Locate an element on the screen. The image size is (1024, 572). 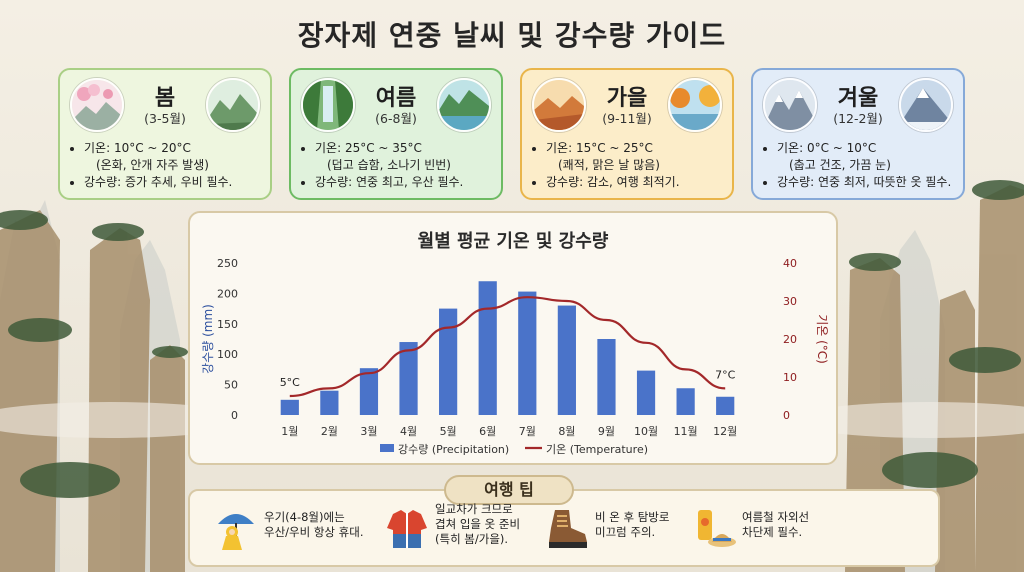
season-temp-note: (쾌적, 맑은 날 많음) is located at coordinates (609, 165).